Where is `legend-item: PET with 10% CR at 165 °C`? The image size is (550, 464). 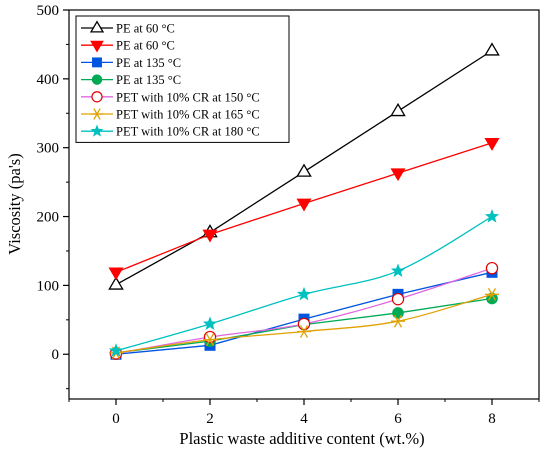
legend-item: PET with 10% CR at 165 °C is located at coordinates (170, 115).